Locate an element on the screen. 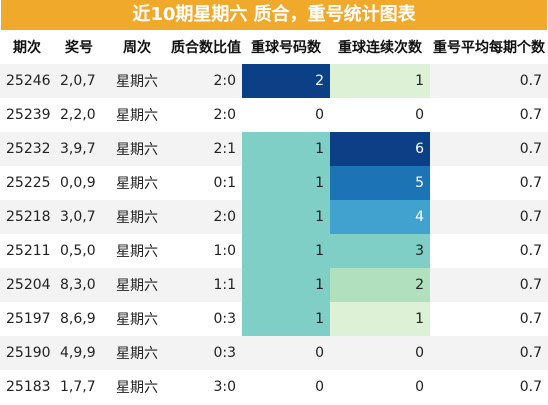  table-row: 25232 3,9,7 星期六 2:1 1 6 0.7 is located at coordinates (274, 149).